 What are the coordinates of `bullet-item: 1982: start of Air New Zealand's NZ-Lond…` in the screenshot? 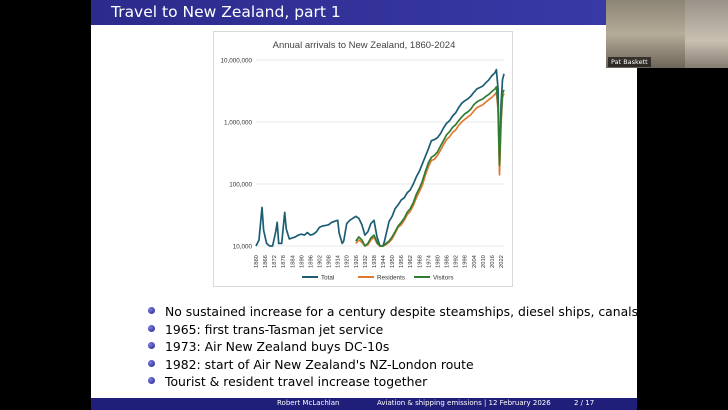 It's located at (391, 366).